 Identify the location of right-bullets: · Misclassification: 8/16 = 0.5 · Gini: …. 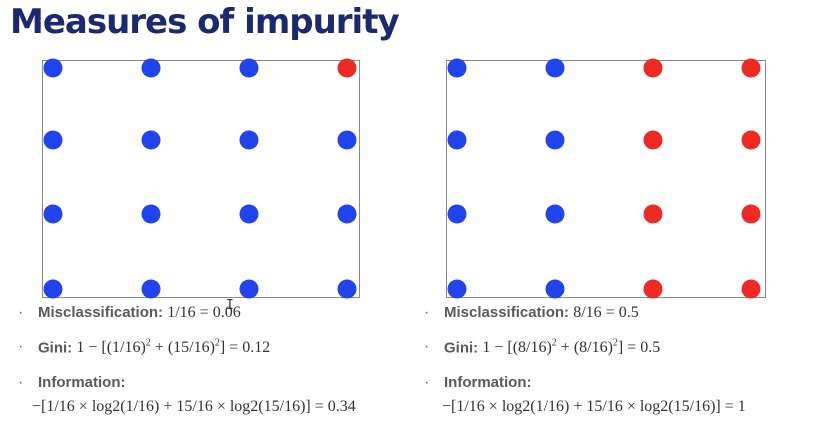
(618, 362).